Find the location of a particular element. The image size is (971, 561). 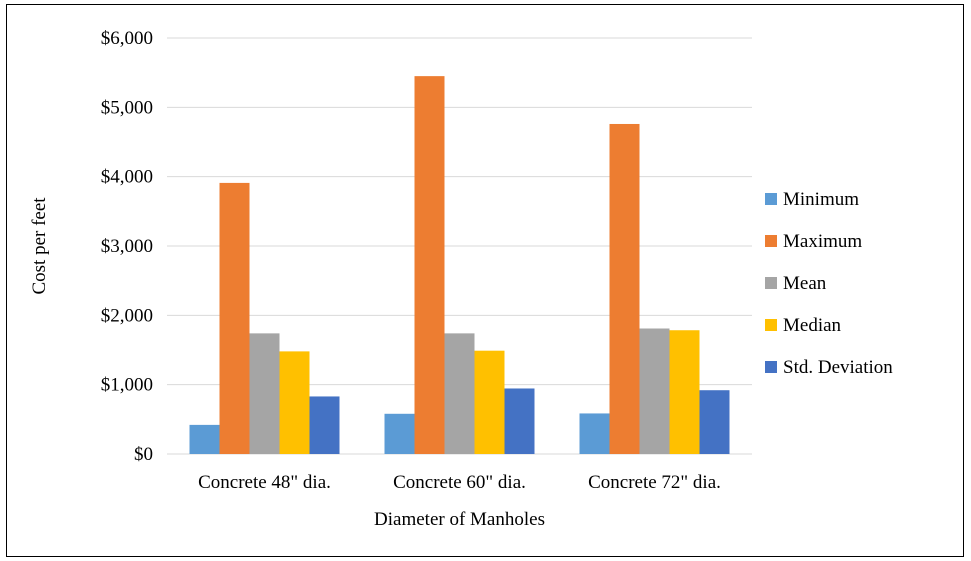

y-tick-label: $1,000 is located at coordinates (127, 385).